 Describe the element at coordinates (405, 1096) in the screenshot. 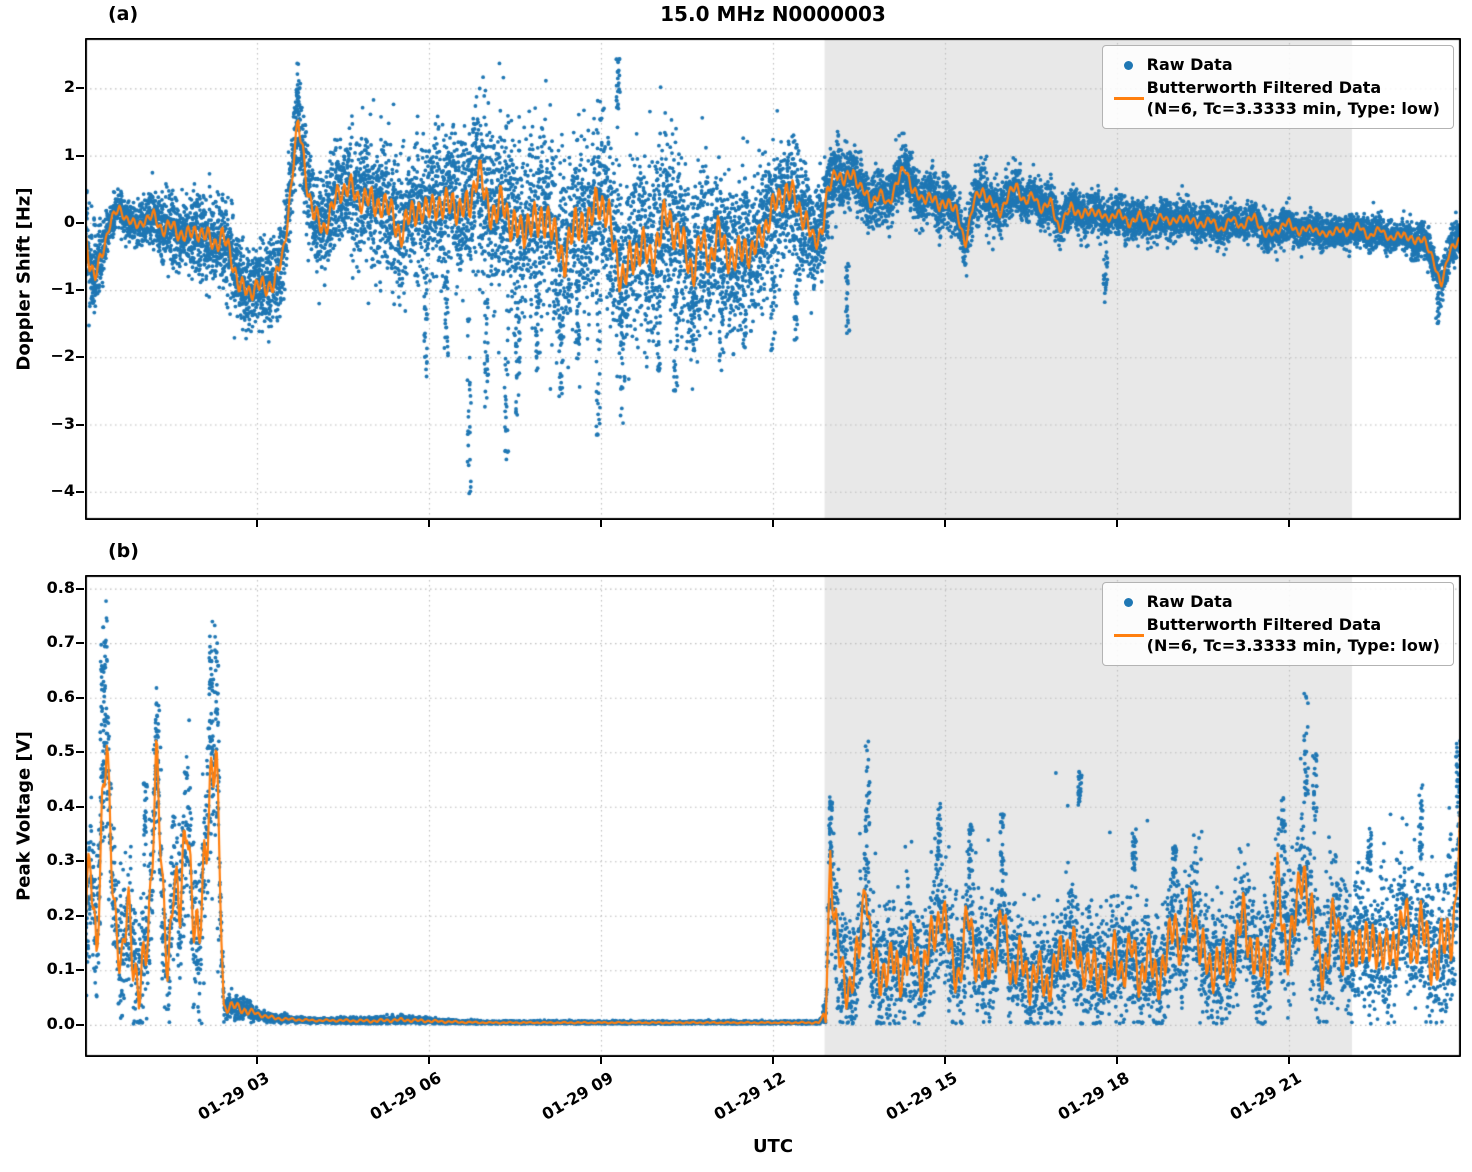

I see `x-tick-label: 01-29 06` at that location.